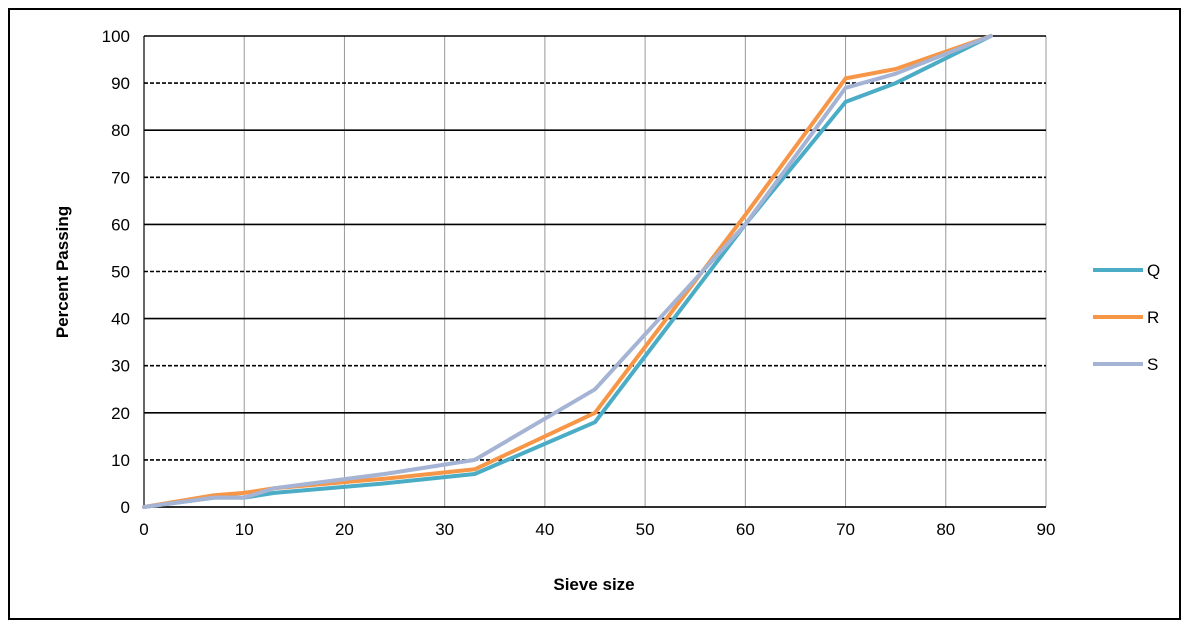  Describe the element at coordinates (120, 319) in the screenshot. I see `y-tick-label: 40` at that location.